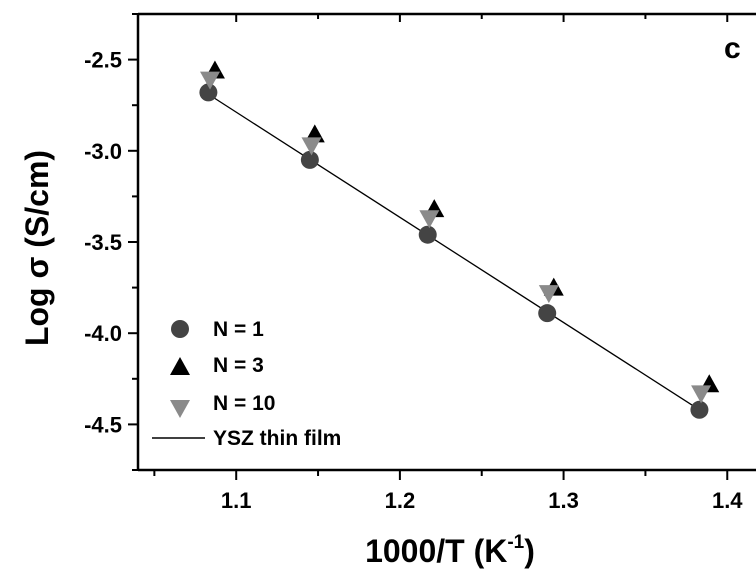 Image resolution: width=756 pixels, height=573 pixels. Describe the element at coordinates (727, 500) in the screenshot. I see `x-tick-label: 1.4` at that location.